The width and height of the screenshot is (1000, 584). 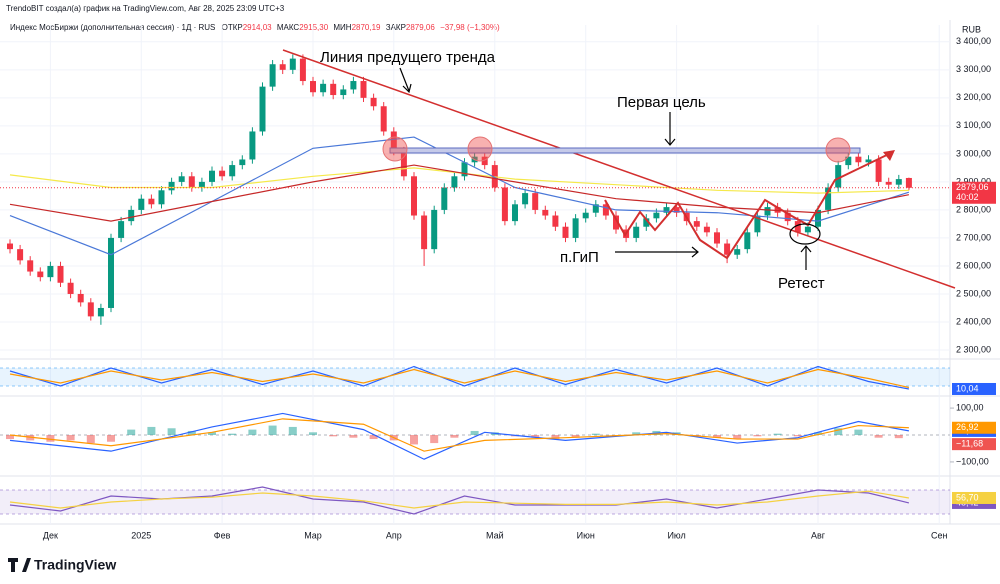 What do you see at coordinates (973, 125) in the screenshot?
I see `y-tick-label: 3 100,00` at bounding box center [973, 125].